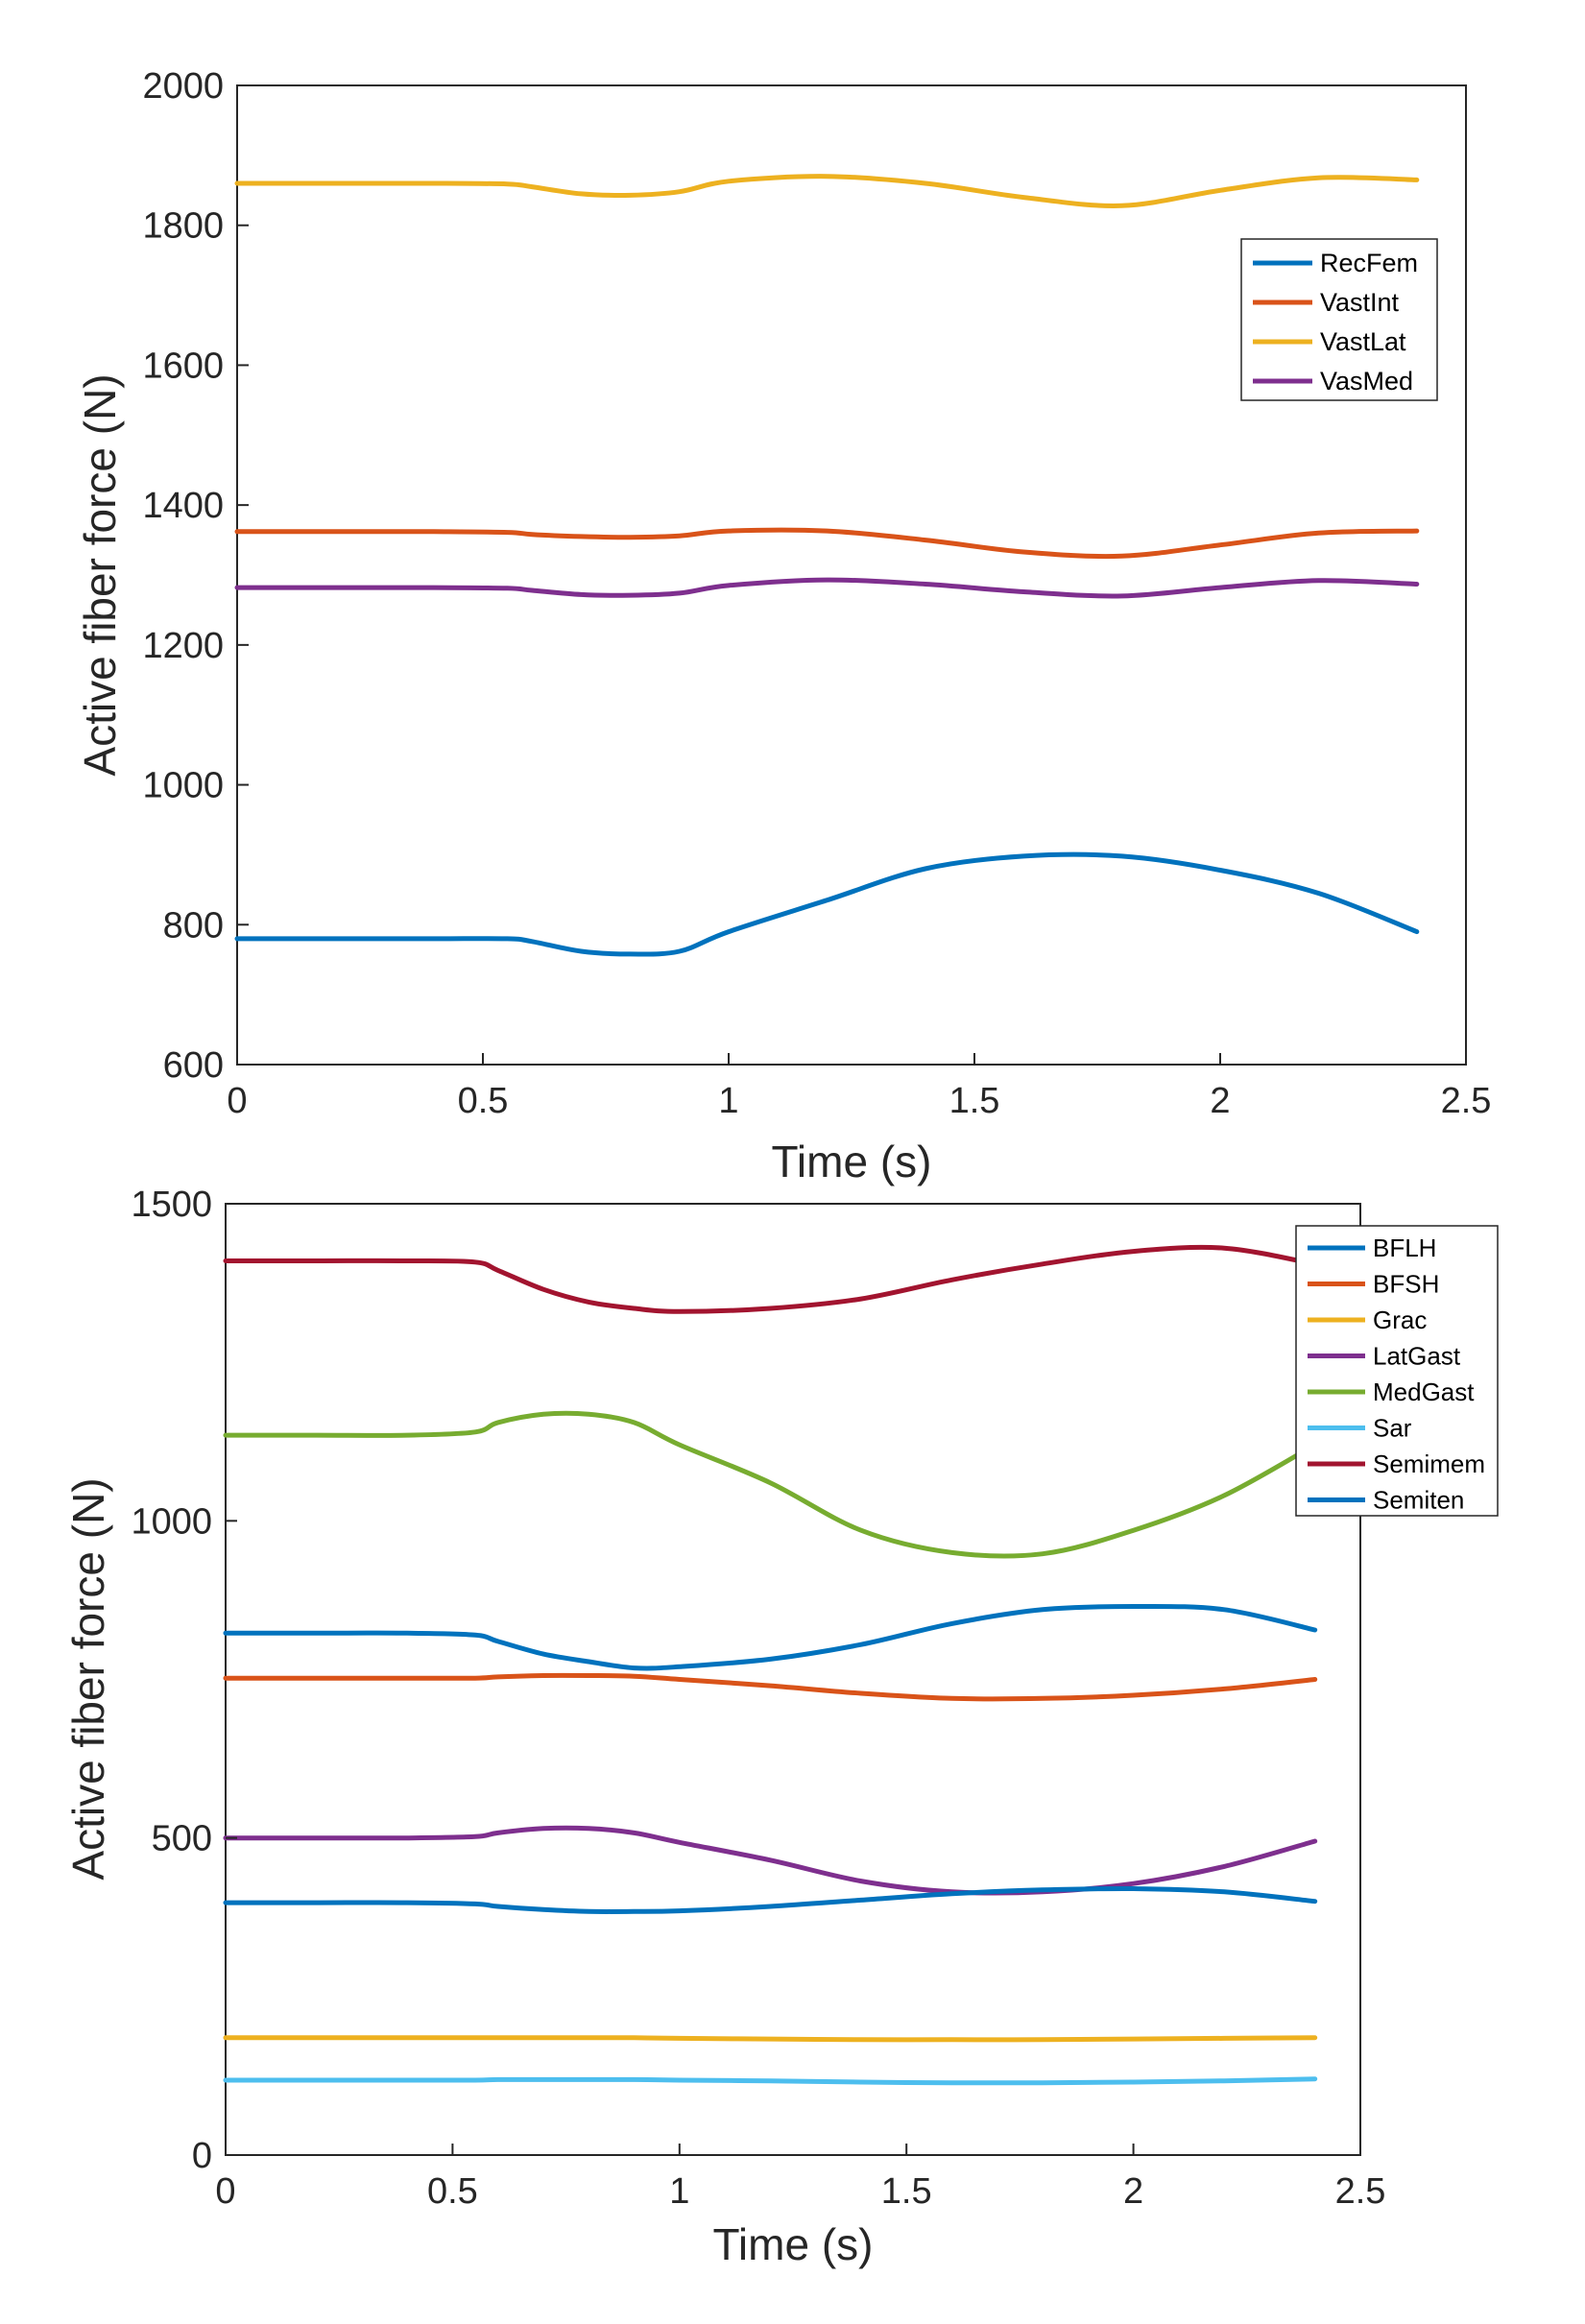 This screenshot has width=1585, height=2324. What do you see at coordinates (193, 925) in the screenshot?
I see `top-chart-y-tick-label: 800` at bounding box center [193, 925].